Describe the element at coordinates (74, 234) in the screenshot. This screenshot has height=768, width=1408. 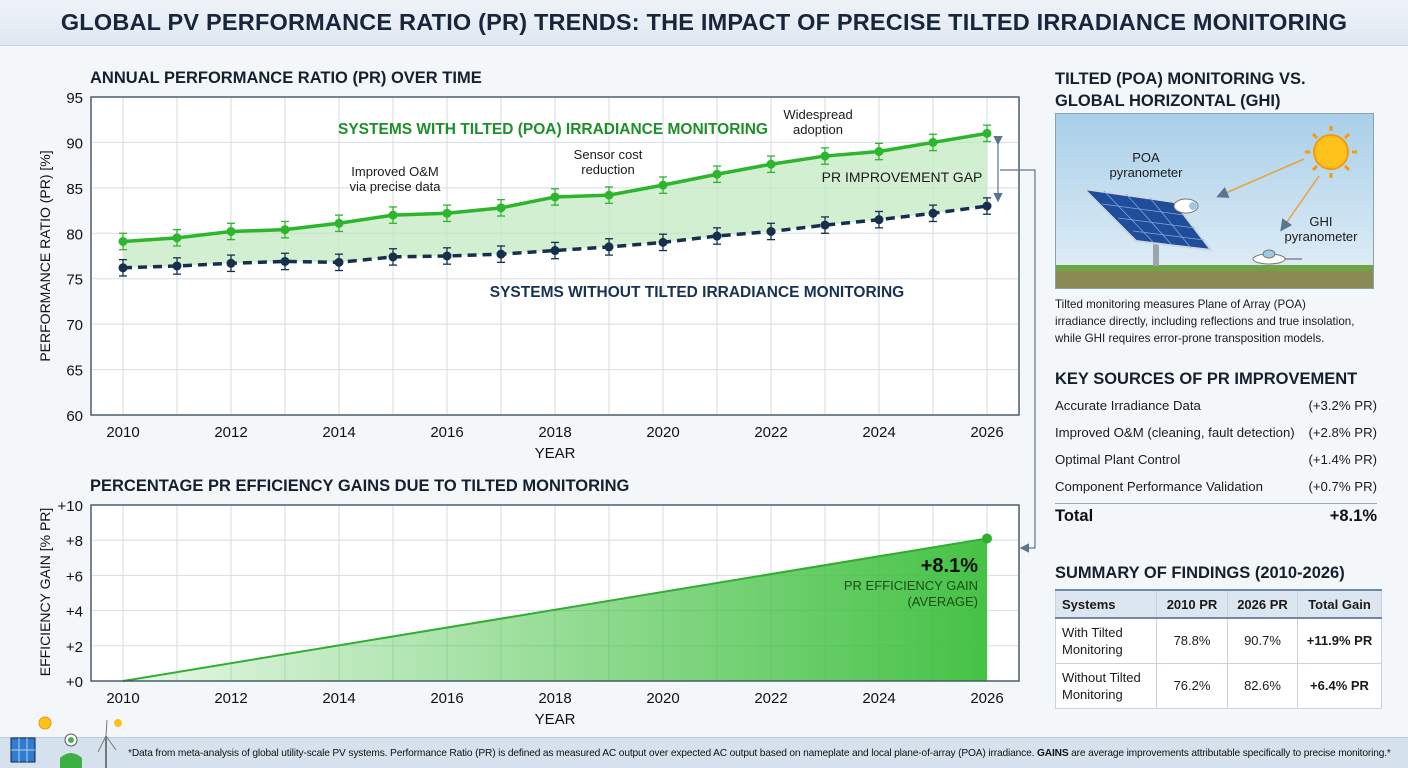
I see `y-tick-label: 80` at that location.